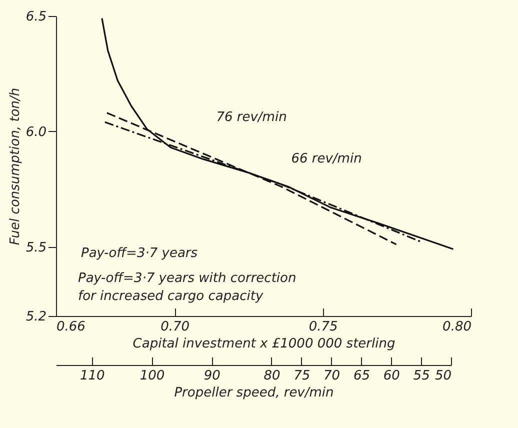  I want to click on x2-tick-label: 70, so click(332, 376).